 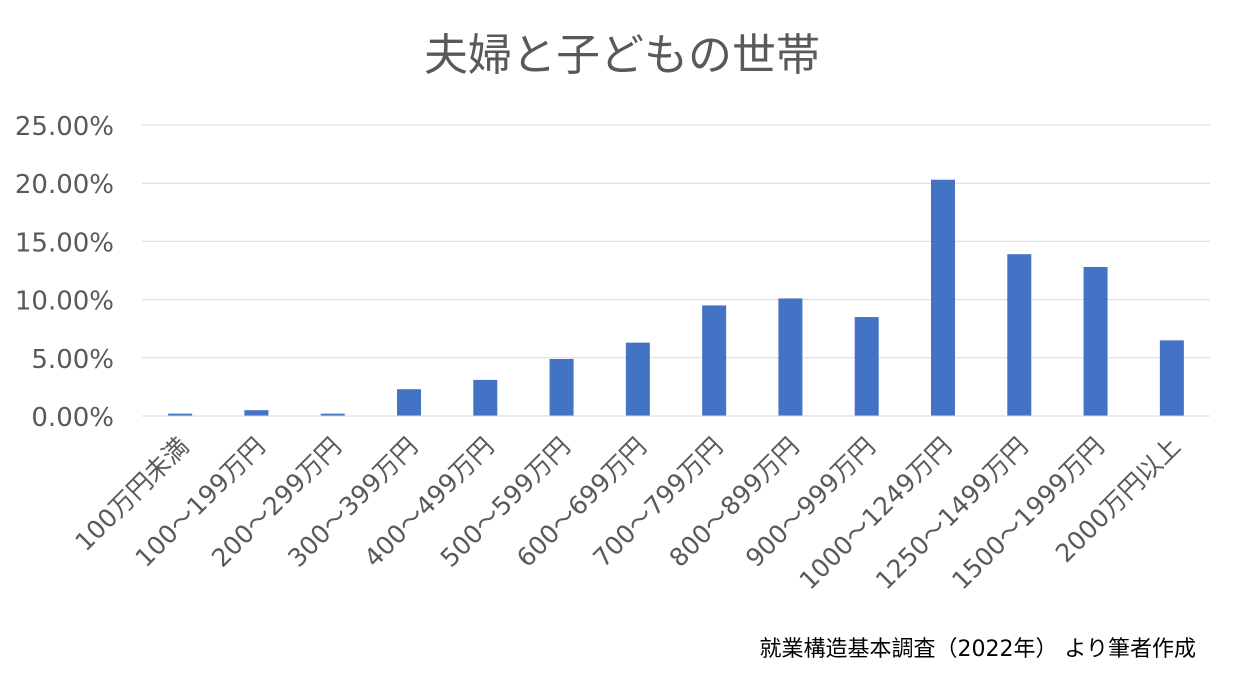 I want to click on x-tick-label: 700～799万円, so click(x=657, y=502).